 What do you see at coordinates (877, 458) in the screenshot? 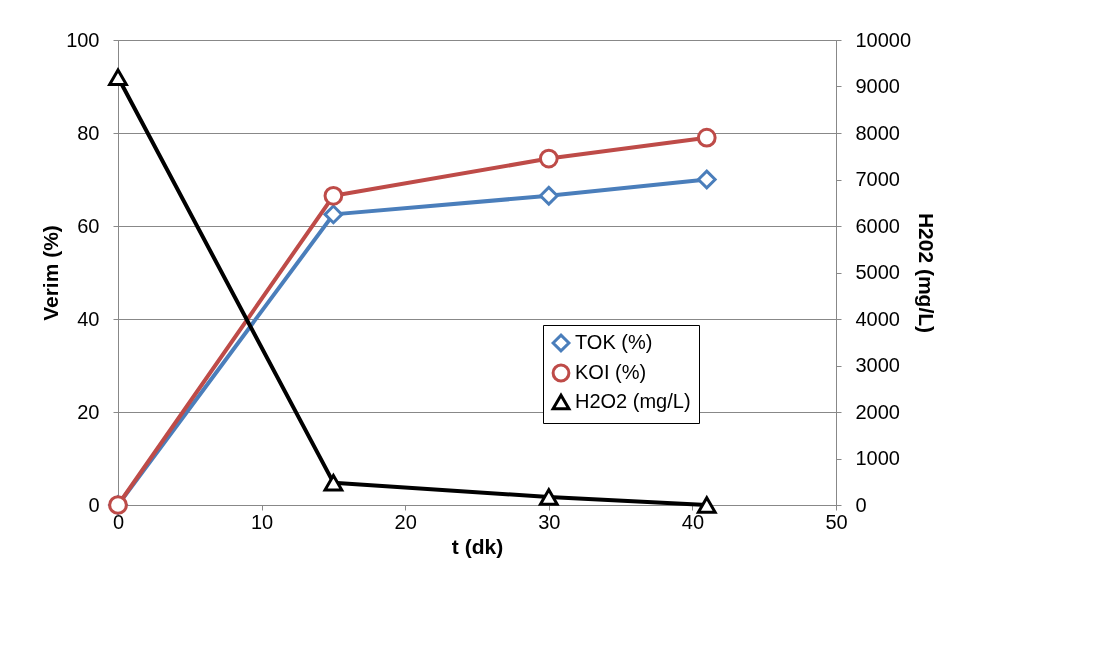
I see `y2-tick-label: 1000` at bounding box center [877, 458].